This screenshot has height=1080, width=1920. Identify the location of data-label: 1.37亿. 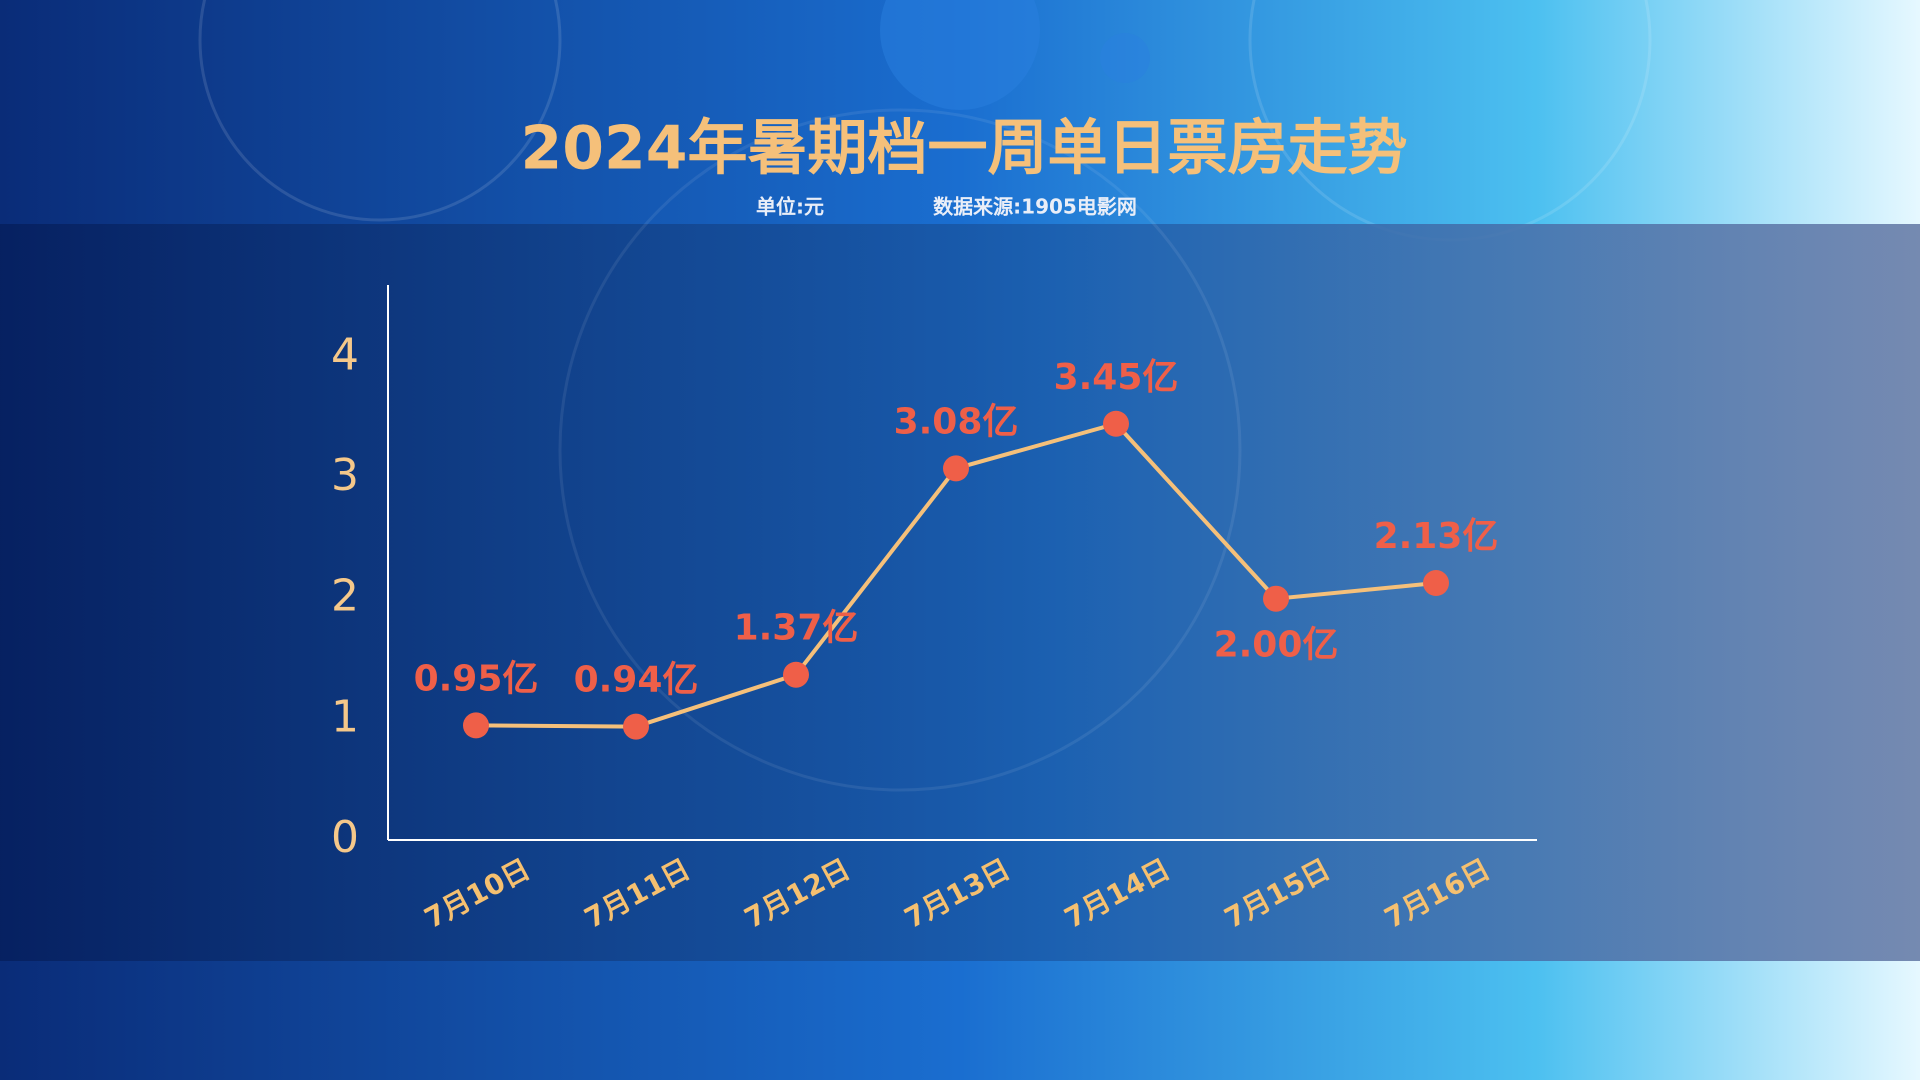
(796, 628).